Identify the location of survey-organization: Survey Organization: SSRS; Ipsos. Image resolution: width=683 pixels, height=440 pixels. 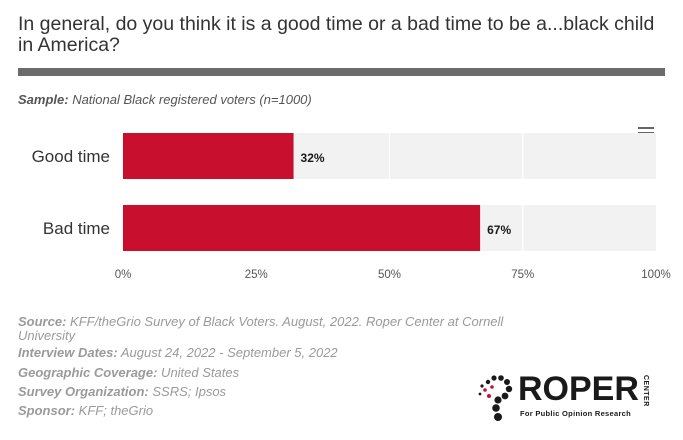
(122, 392).